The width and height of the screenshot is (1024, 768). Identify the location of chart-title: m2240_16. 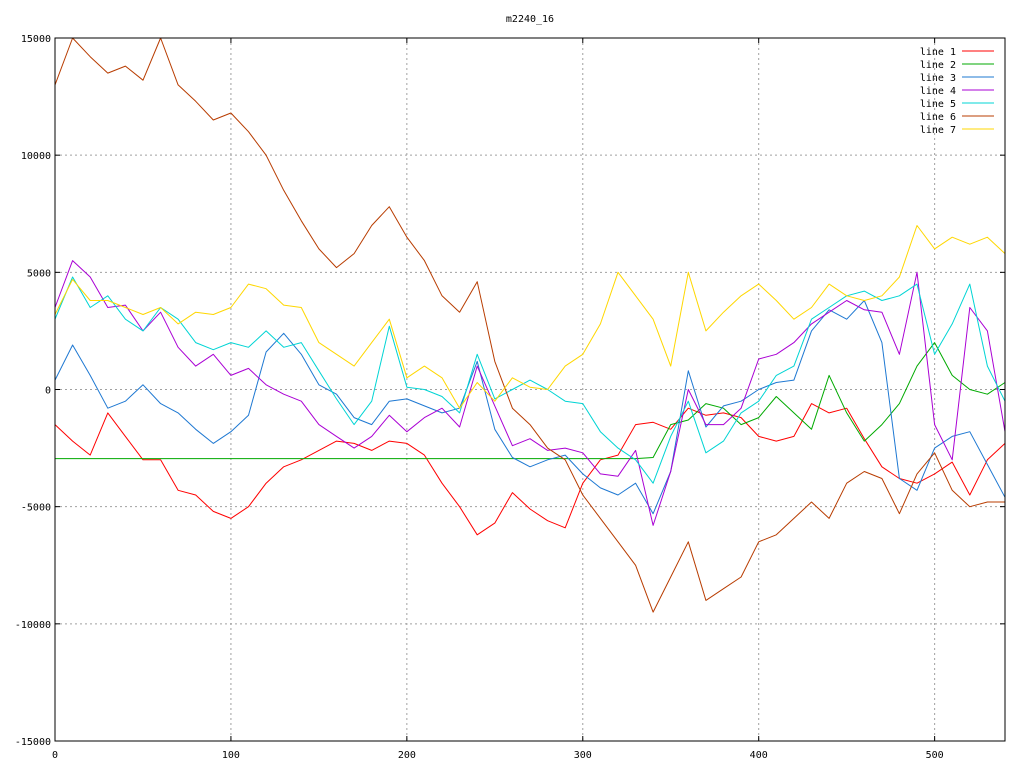
(530, 19).